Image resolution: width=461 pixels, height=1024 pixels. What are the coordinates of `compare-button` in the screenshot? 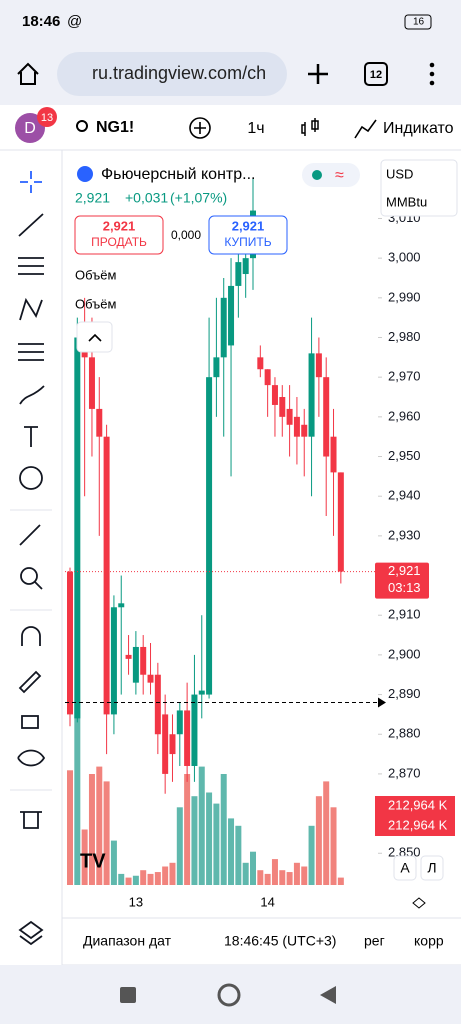 It's located at (200, 128).